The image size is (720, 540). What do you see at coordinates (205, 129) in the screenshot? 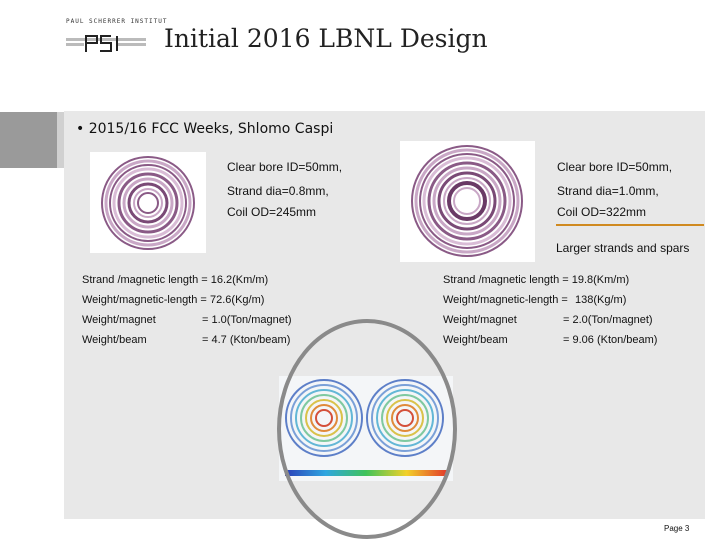
I see `bullet-text: • 2015/16 FCC Weeks, Shlomo Caspi` at bounding box center [205, 129].